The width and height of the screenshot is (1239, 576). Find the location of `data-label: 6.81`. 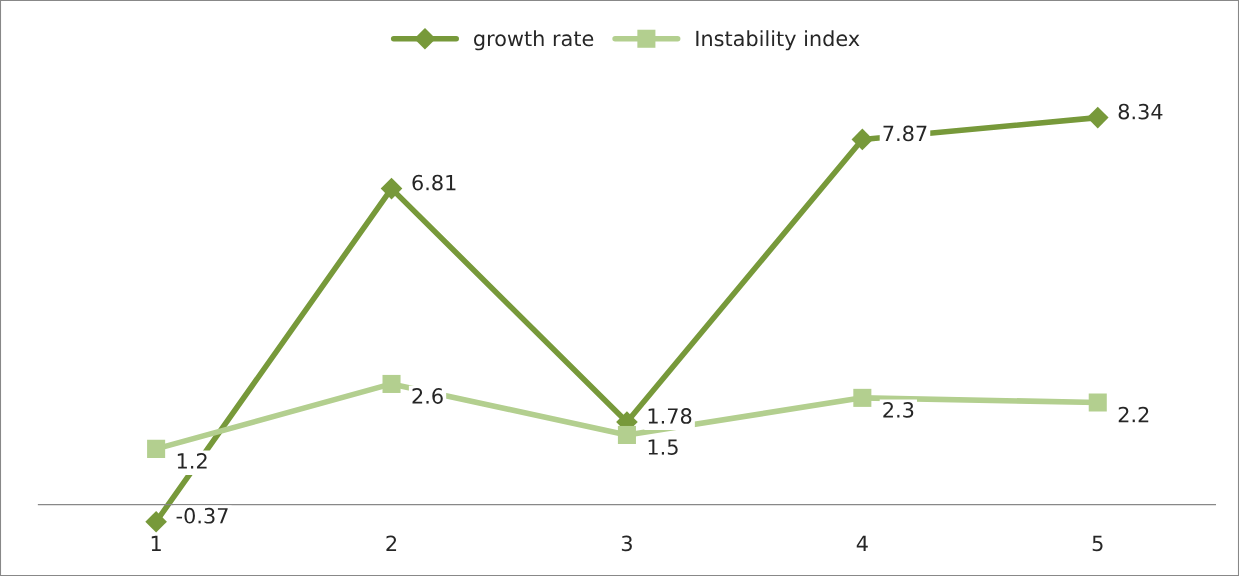

data-label: 6.81 is located at coordinates (434, 182).